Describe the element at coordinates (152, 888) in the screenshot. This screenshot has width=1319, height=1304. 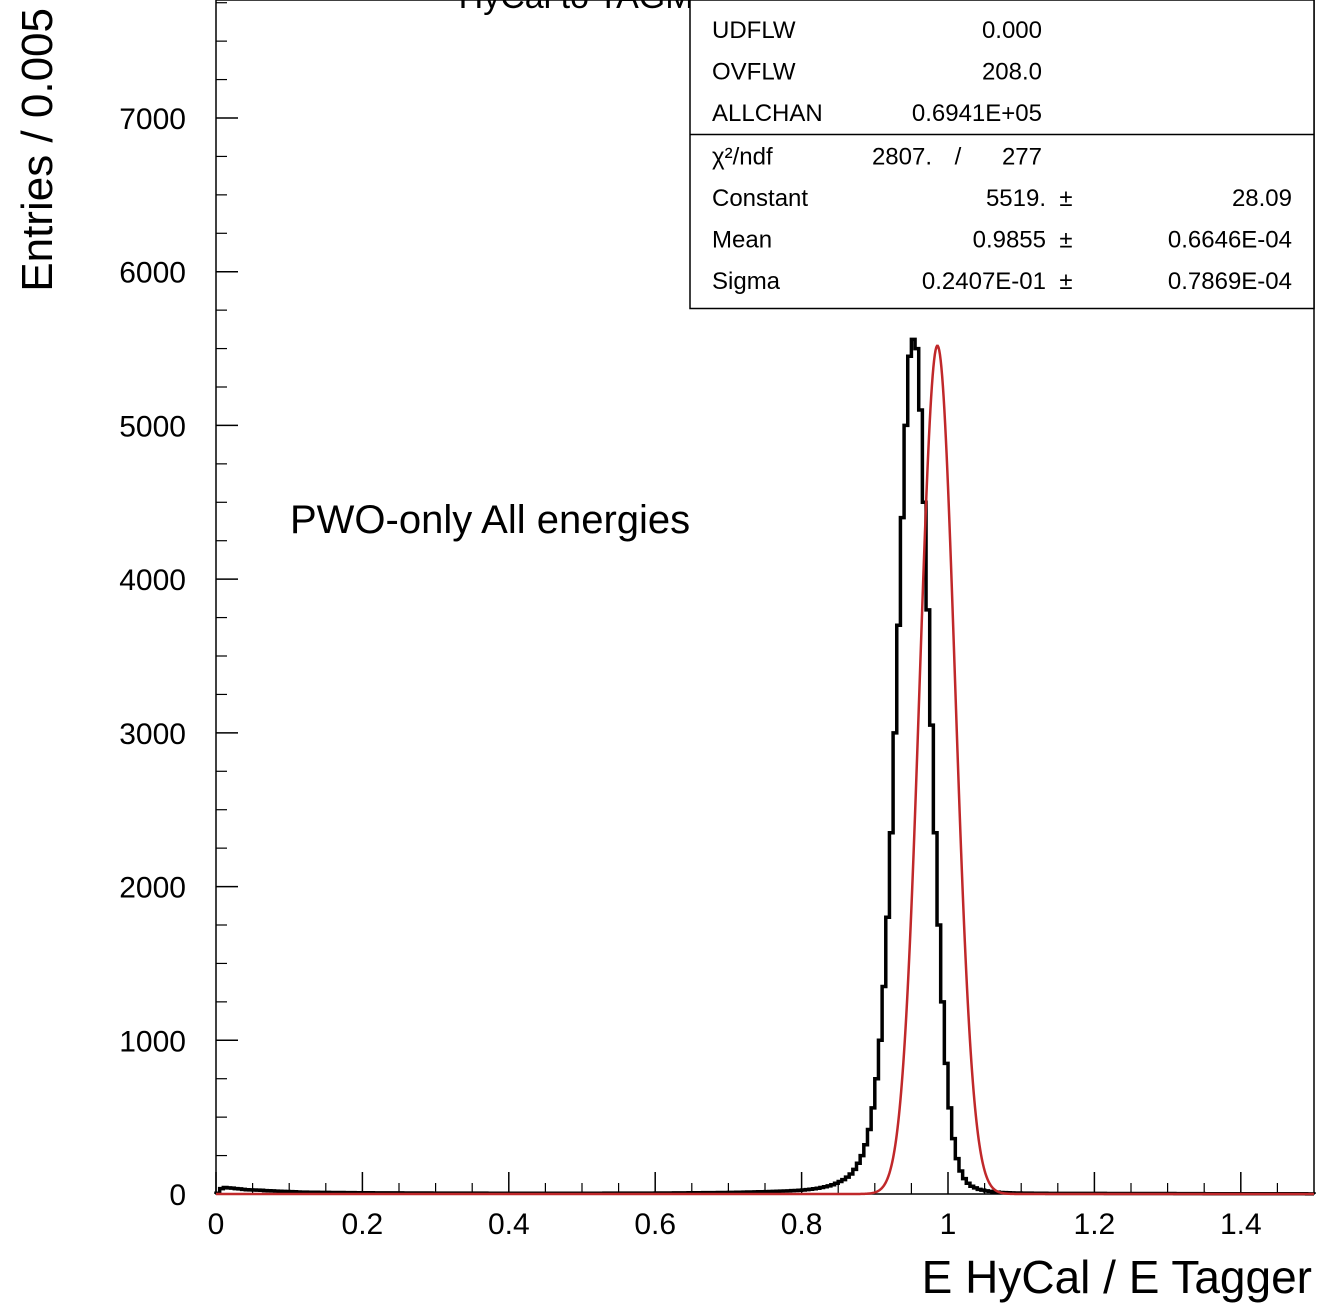
I see `y-tick-label: 2000` at that location.